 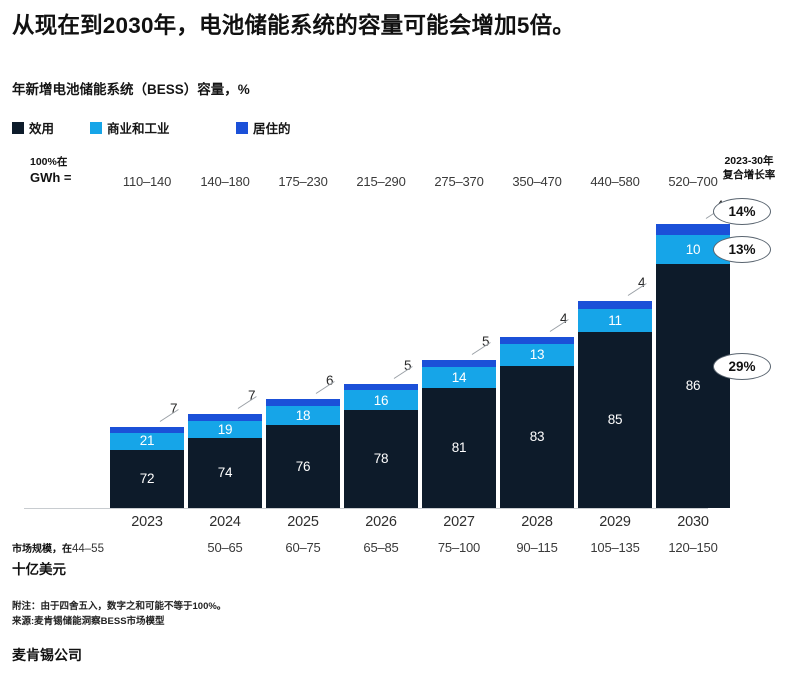 I want to click on segment-value: 85, so click(x=615, y=420).